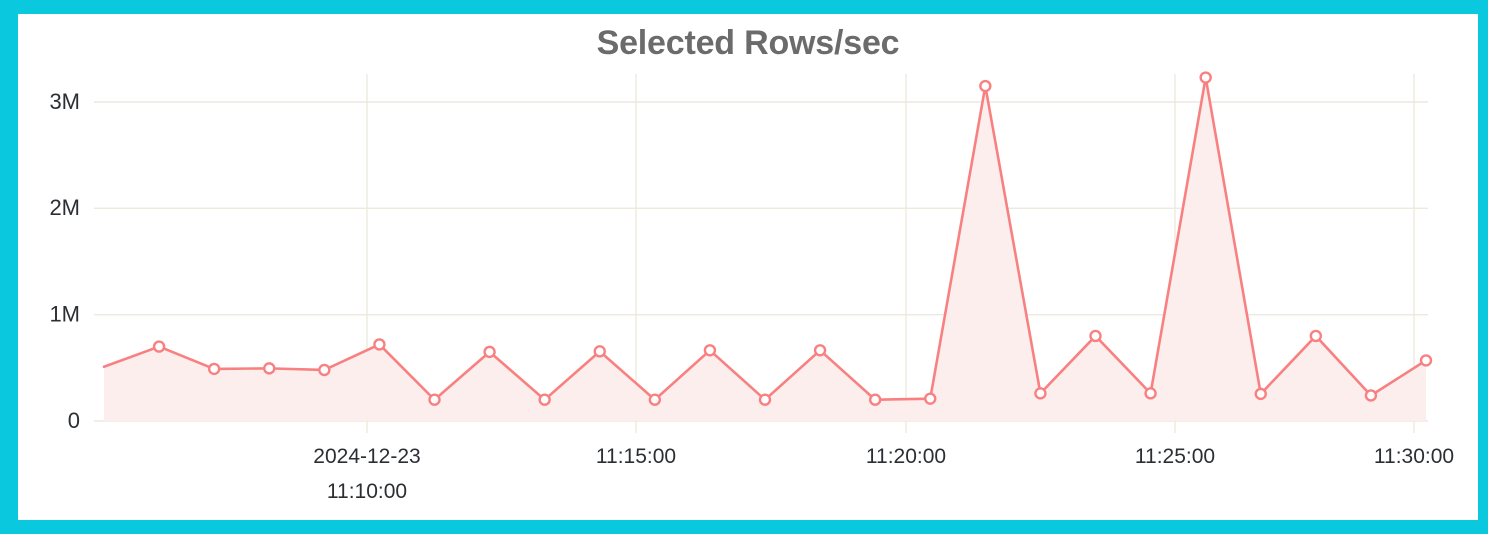 This screenshot has width=1488, height=534. I want to click on y-axis-tick-labels: 0 1M 2M 3M, so click(64, 261).